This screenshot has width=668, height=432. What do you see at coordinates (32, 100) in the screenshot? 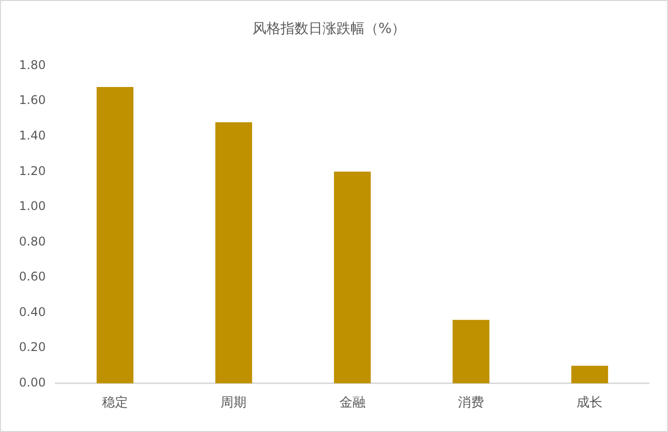
I see `y-tick-label: 1.60` at bounding box center [32, 100].